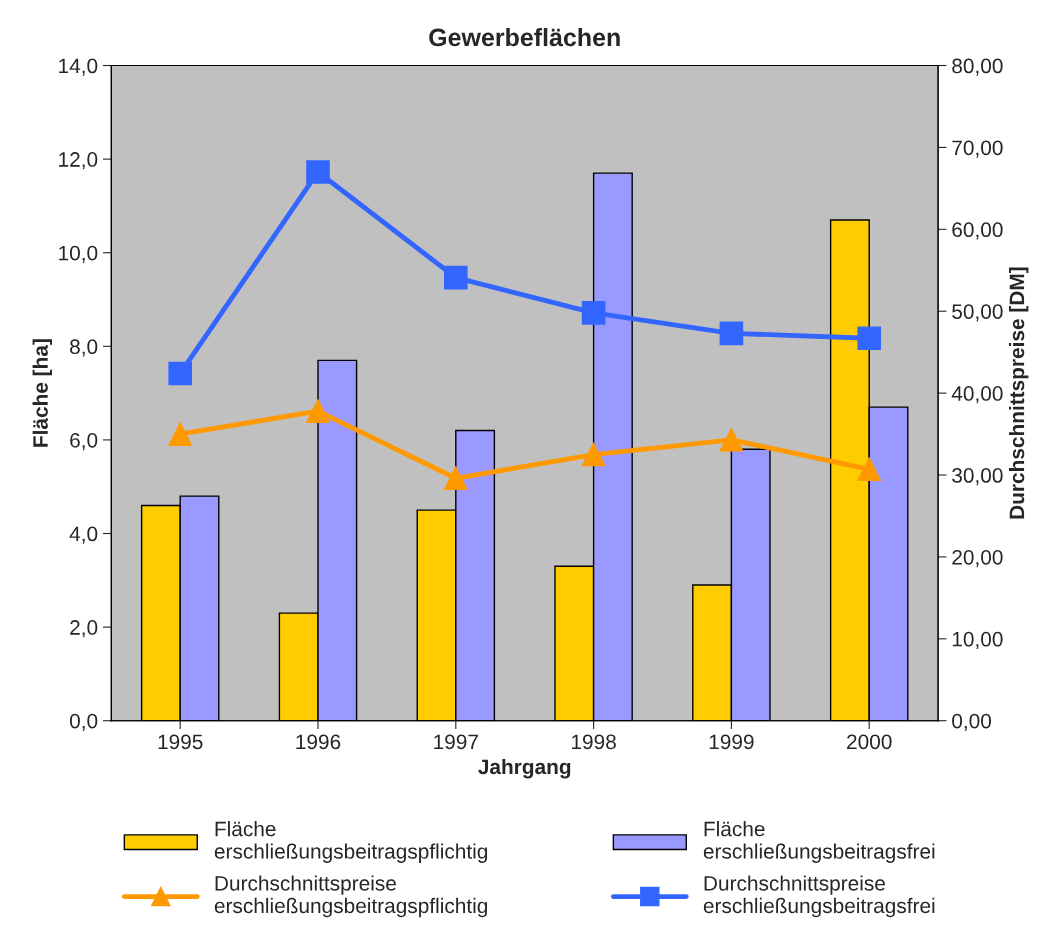 This screenshot has height=936, width=1060. I want to click on y2-tick-label: 50,00, so click(977, 313).